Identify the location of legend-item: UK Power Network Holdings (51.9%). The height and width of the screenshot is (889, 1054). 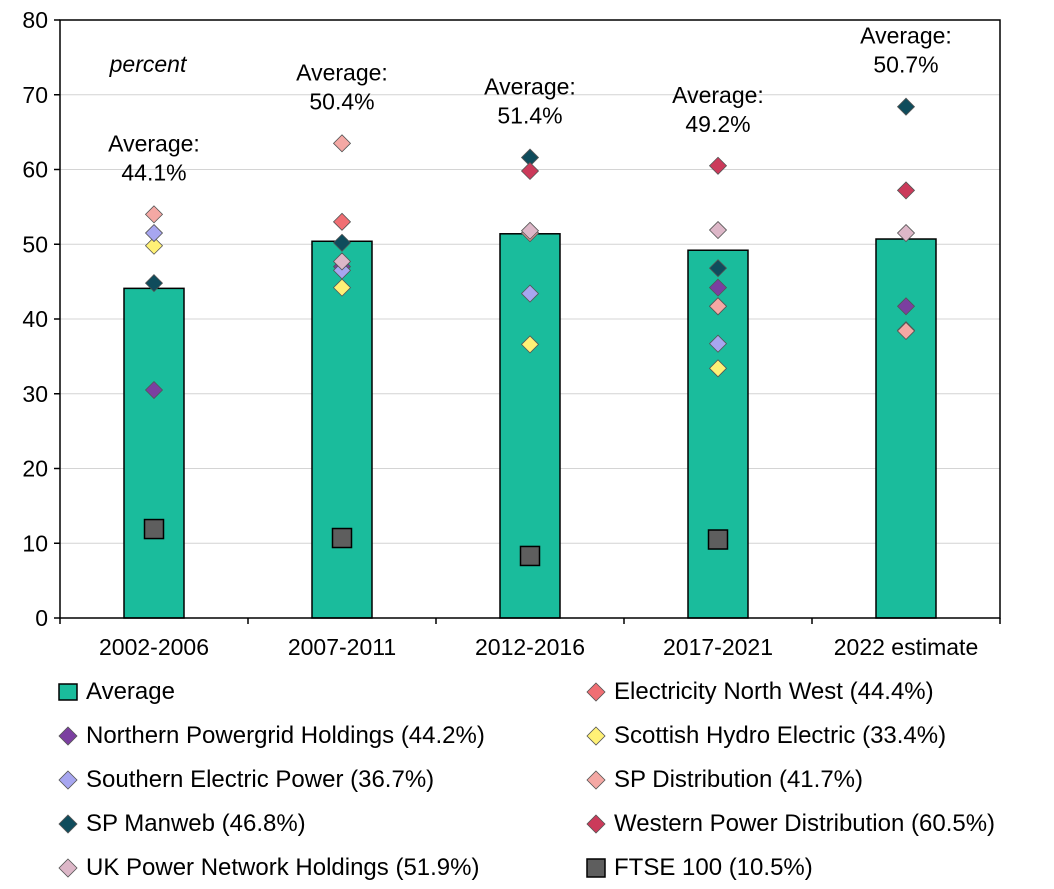
(268, 868).